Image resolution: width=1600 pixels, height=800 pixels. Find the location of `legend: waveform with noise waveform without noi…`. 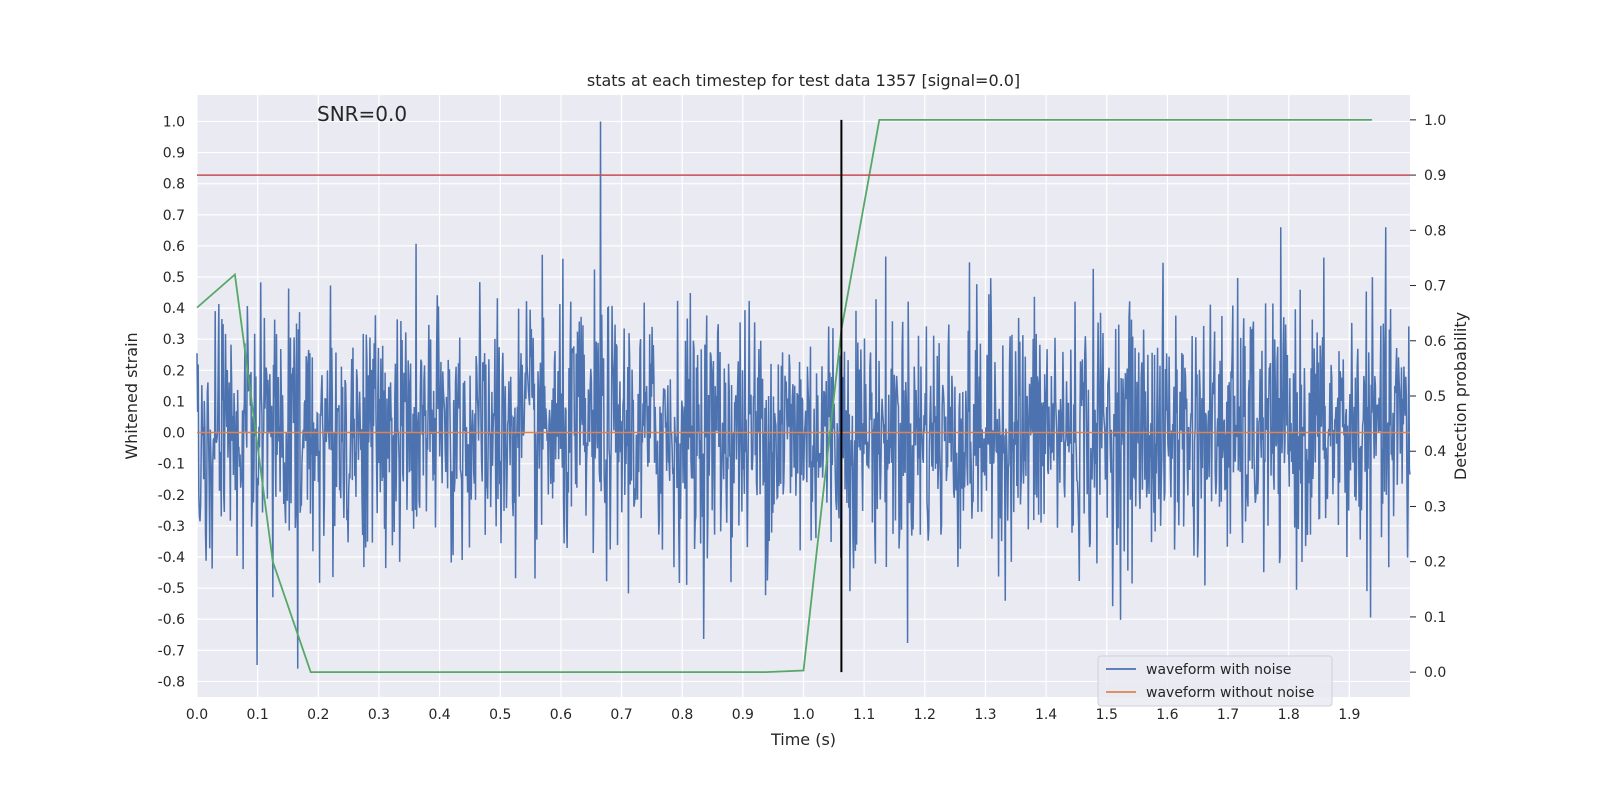

legend: waveform with noise waveform without noi… is located at coordinates (1215, 681).